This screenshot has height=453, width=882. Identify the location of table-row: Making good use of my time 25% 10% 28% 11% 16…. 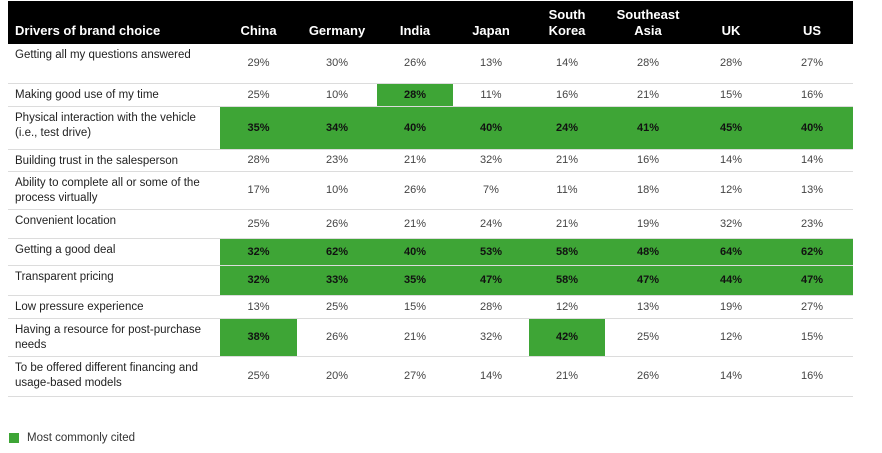
(430, 95).